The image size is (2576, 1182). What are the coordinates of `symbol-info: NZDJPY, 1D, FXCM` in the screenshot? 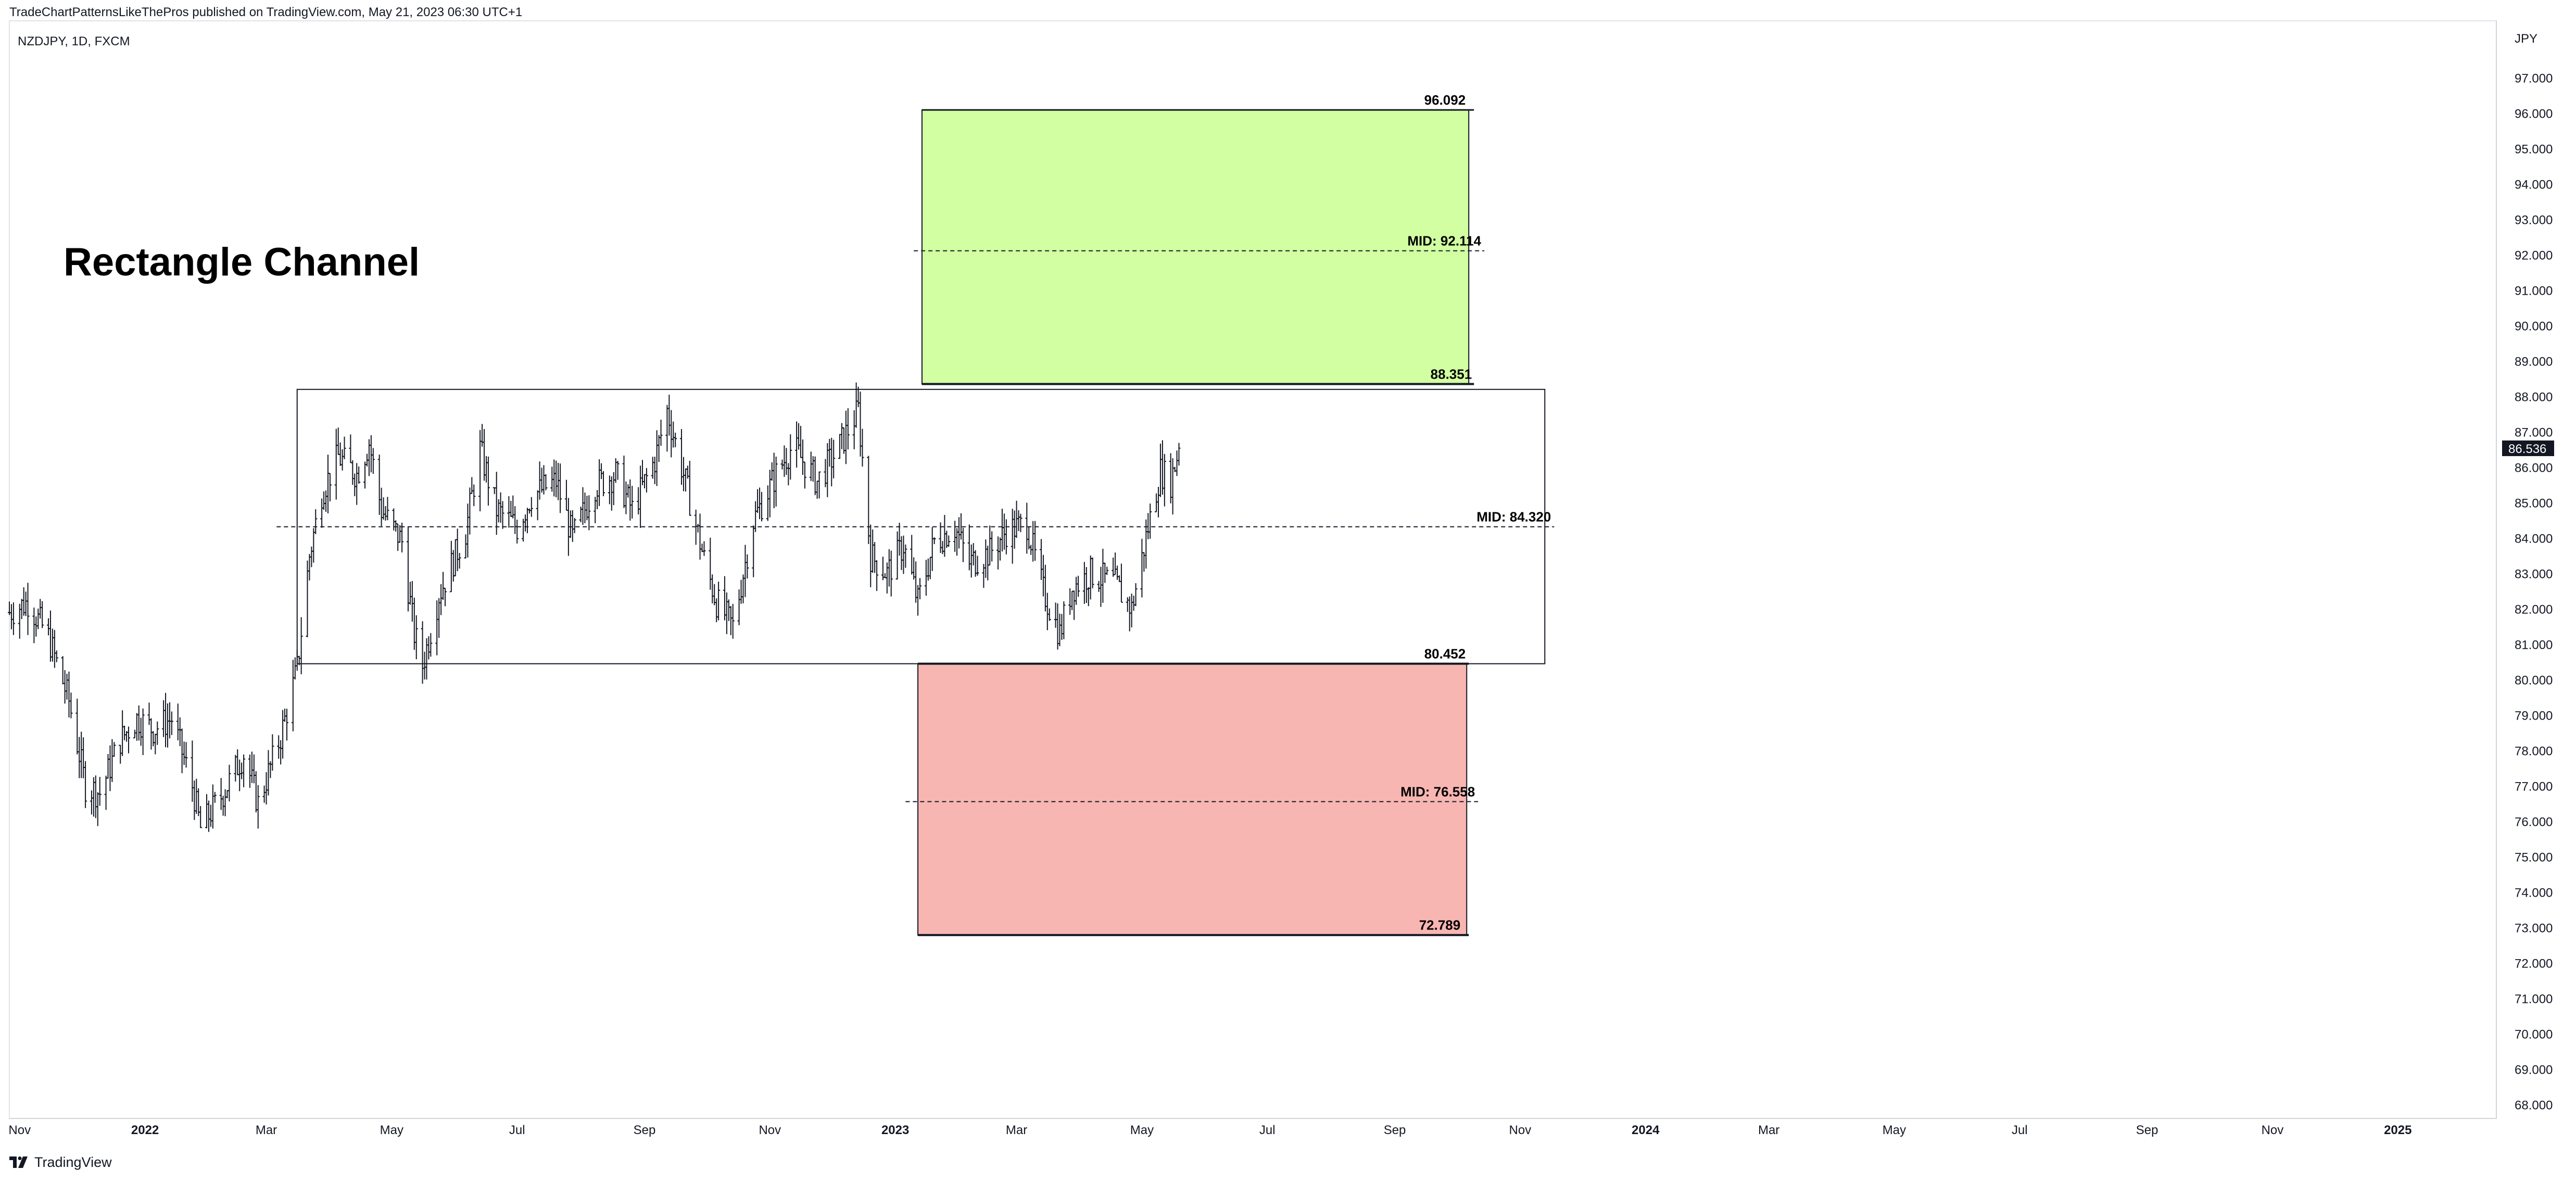 It's located at (74, 41).